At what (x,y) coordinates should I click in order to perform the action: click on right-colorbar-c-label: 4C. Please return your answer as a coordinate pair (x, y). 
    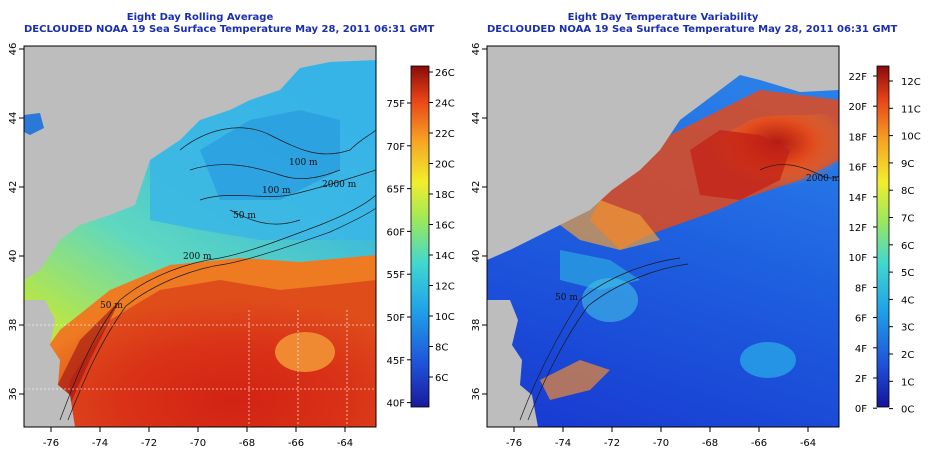
    Looking at the image, I should click on (907, 300).